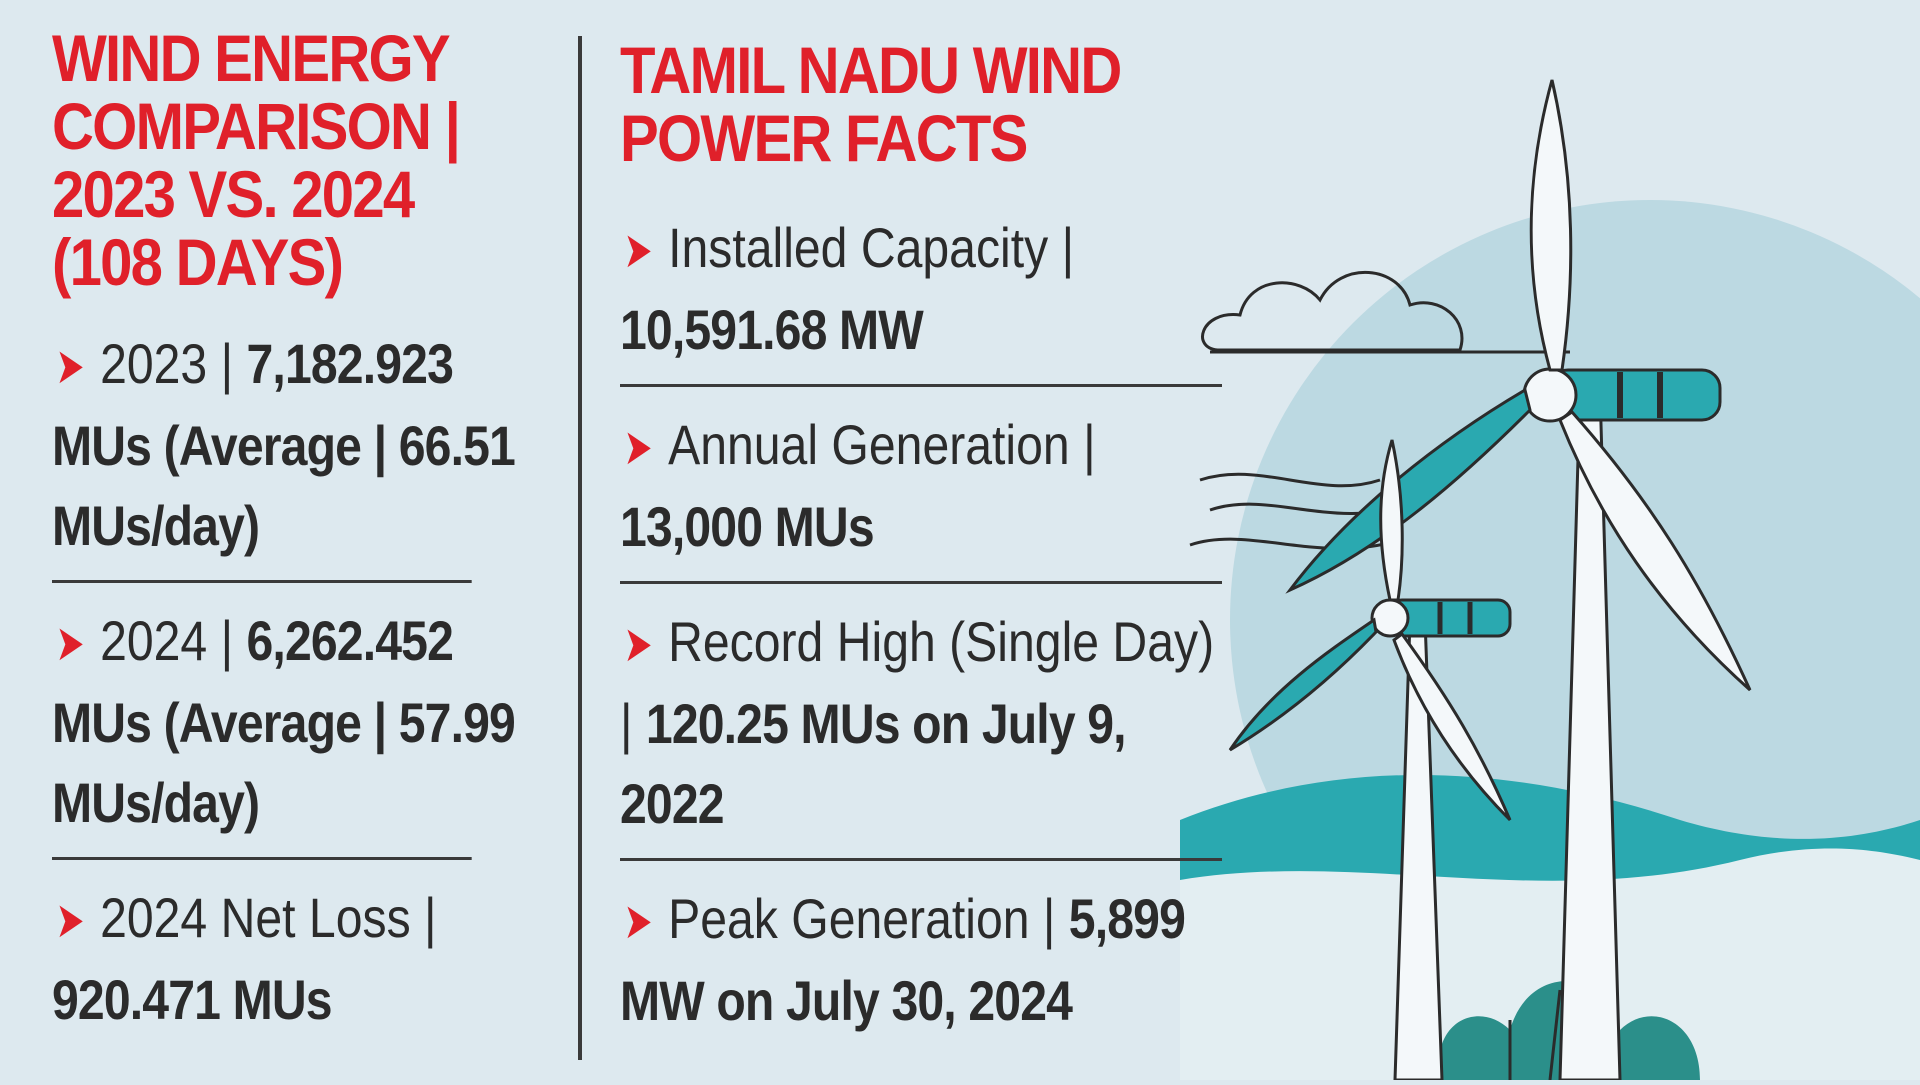 The width and height of the screenshot is (1920, 1085). What do you see at coordinates (284, 721) in the screenshot?
I see `item-value: 6,262.452 MUs (Average | 57.99 MUs/day)` at bounding box center [284, 721].